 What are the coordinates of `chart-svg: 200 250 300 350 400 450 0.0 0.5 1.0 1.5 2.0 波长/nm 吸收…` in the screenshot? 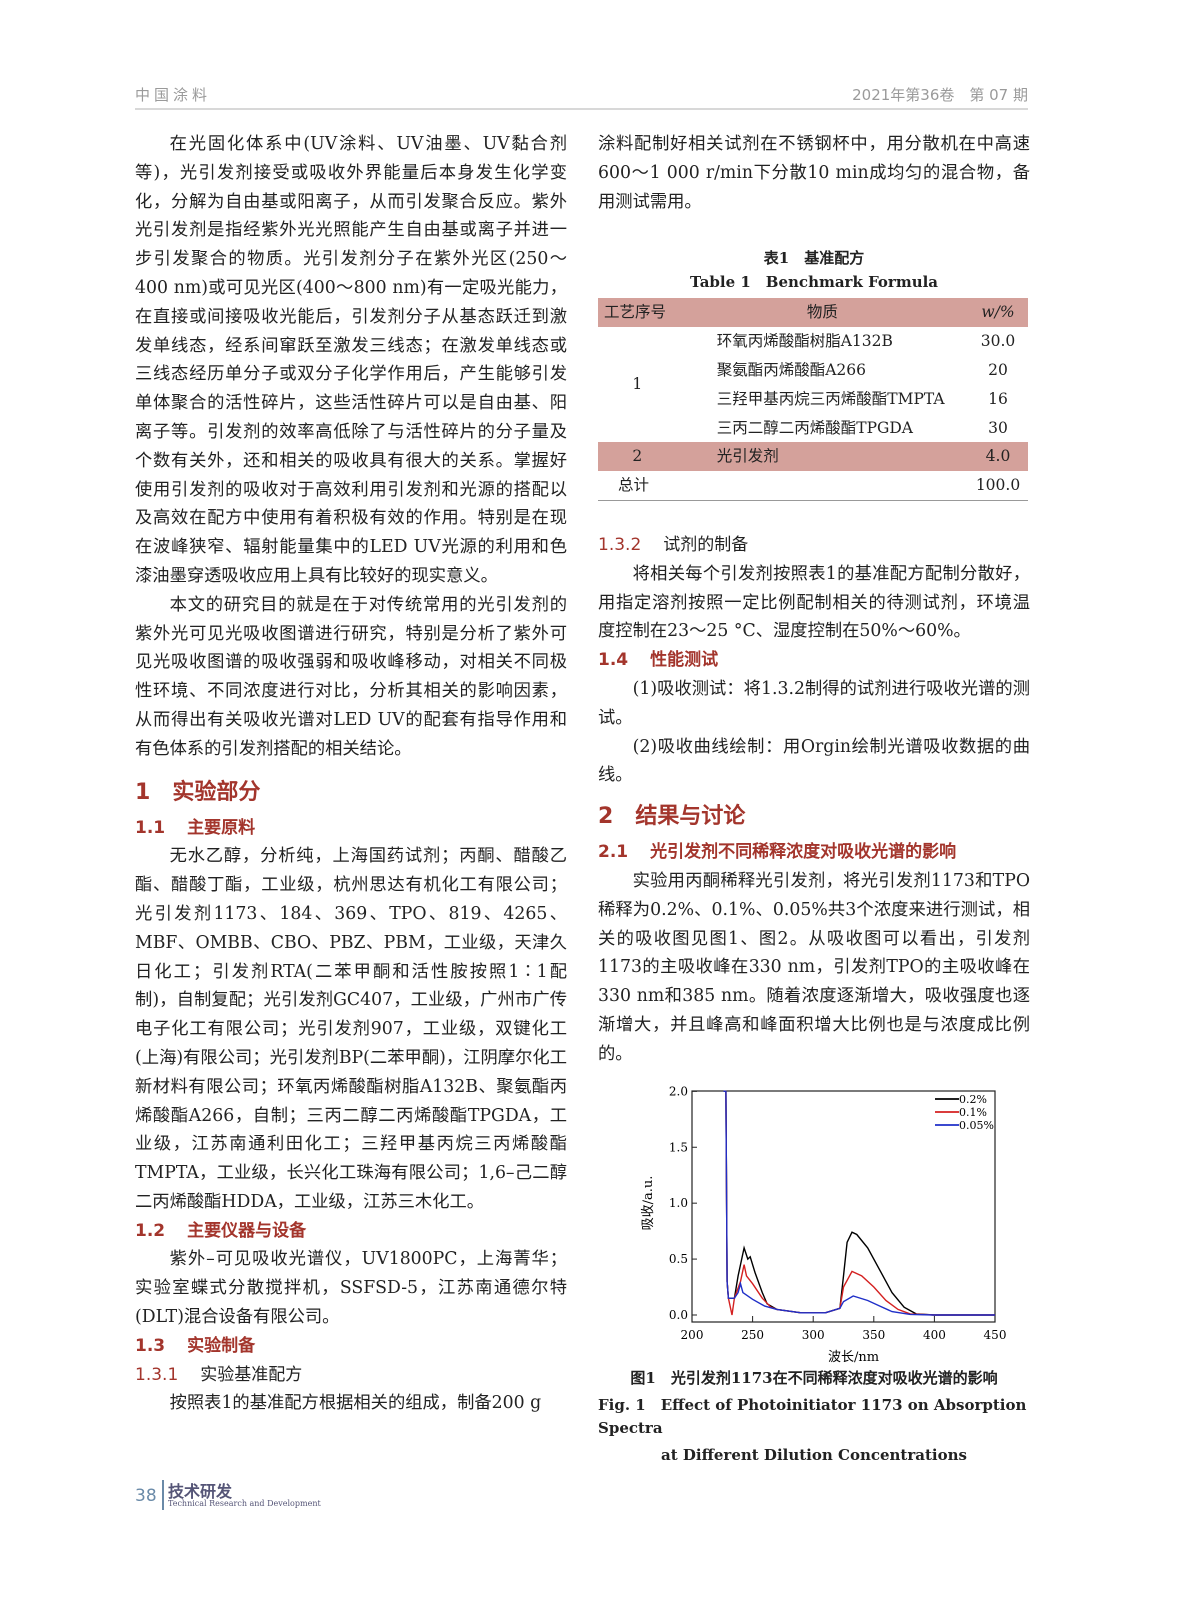 It's located at (824, 1224).